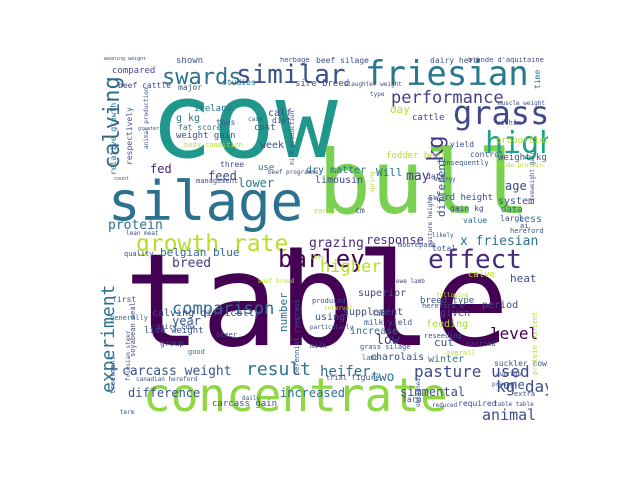  What do you see at coordinates (313, 393) in the screenshot?
I see `word-increased: increased` at bounding box center [313, 393].